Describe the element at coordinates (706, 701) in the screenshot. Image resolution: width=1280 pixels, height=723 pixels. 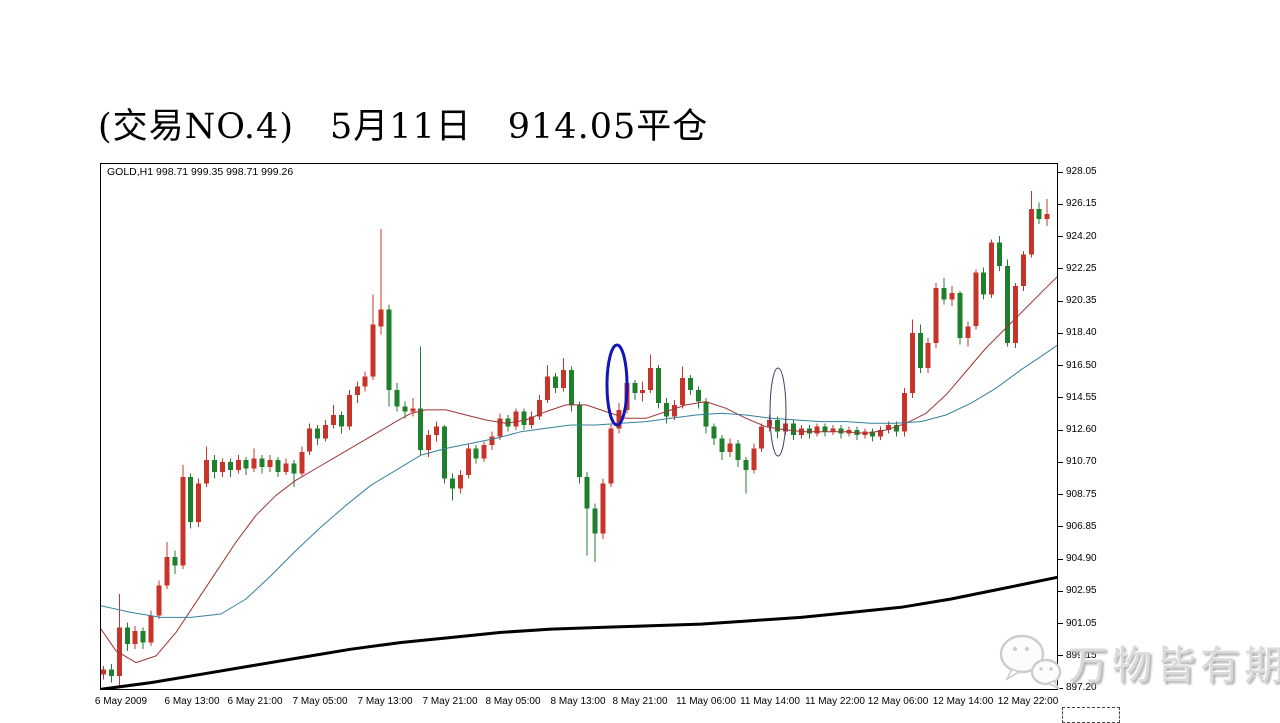
I see `x-axis-label: 11 May 06:00` at that location.